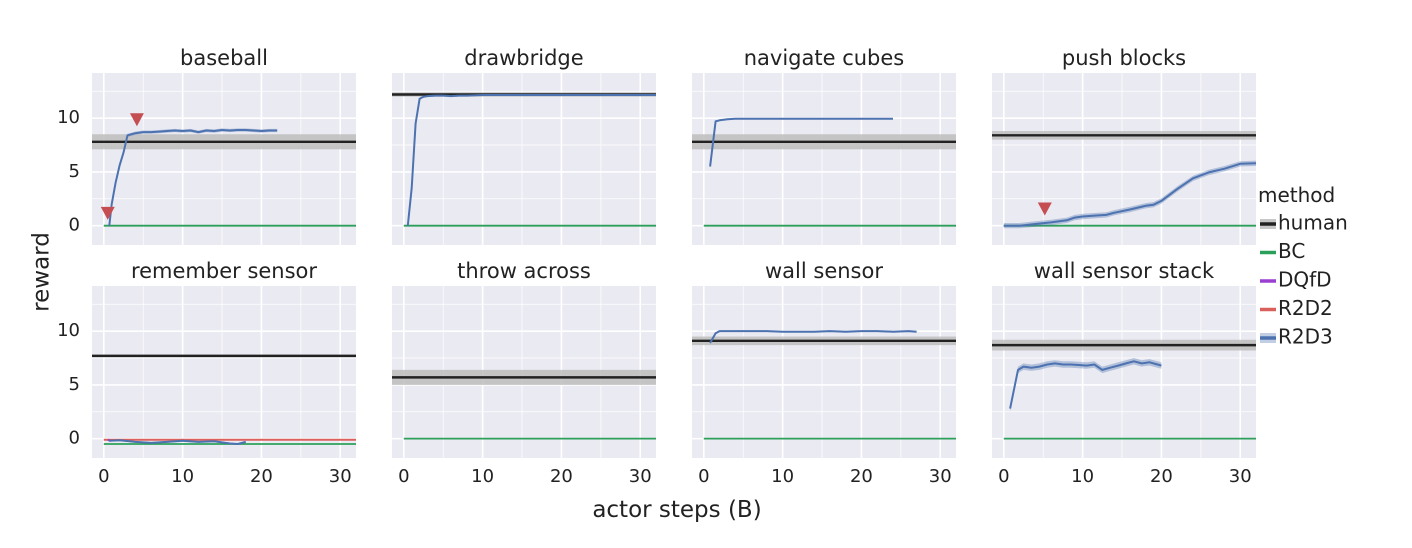 Image resolution: width=1412 pixels, height=548 pixels. I want to click on panel-title: drawbridge, so click(523, 58).